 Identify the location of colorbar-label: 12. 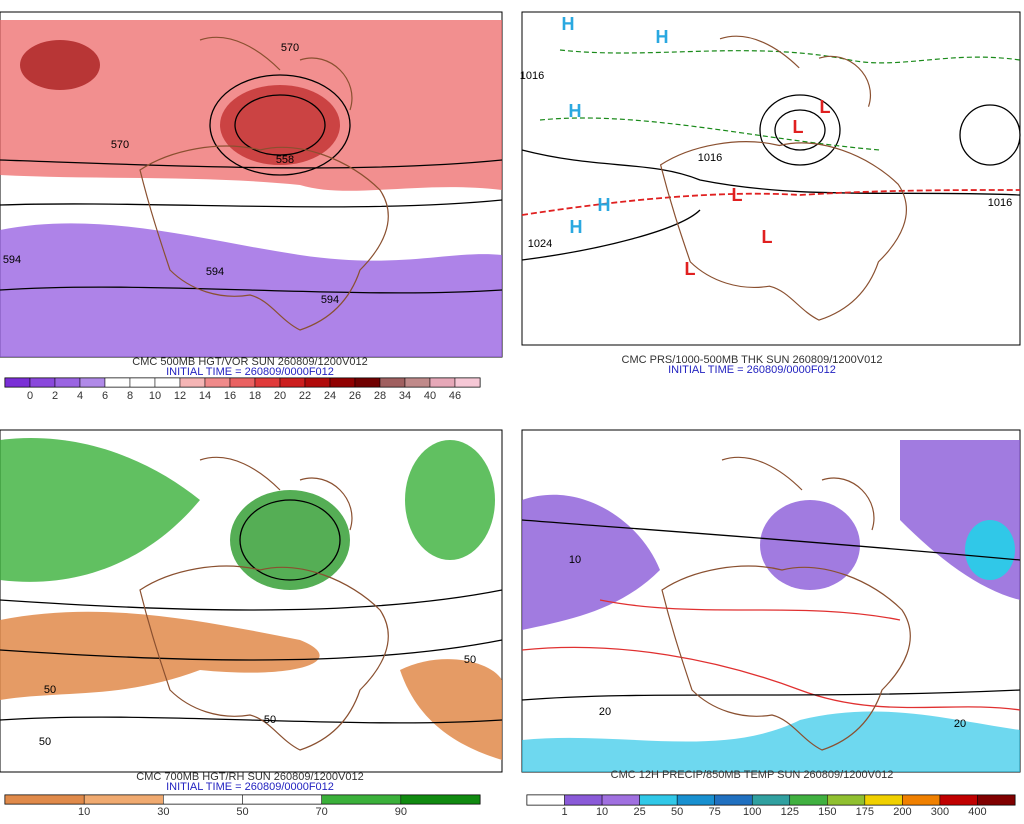
(180, 396).